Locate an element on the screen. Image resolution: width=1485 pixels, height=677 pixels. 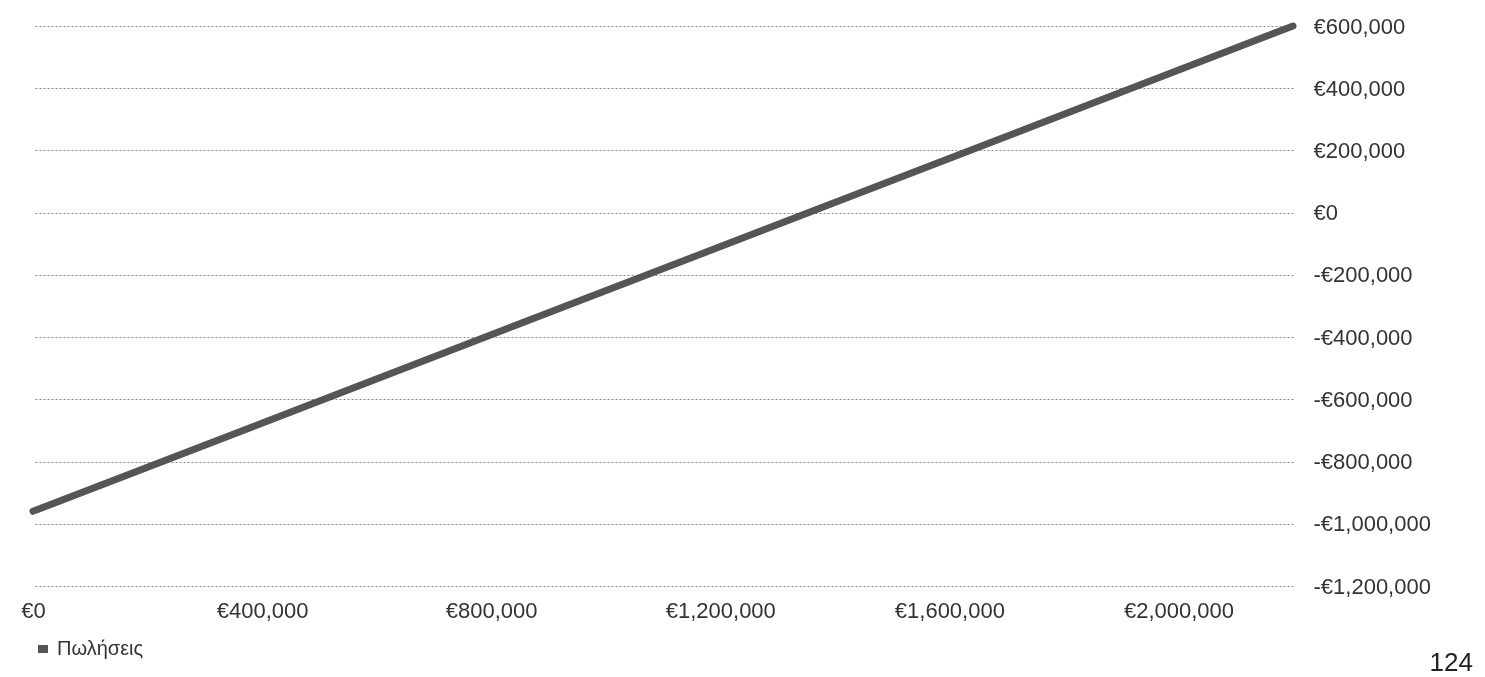
y-tick-label: -€800,000 is located at coordinates (1363, 462).